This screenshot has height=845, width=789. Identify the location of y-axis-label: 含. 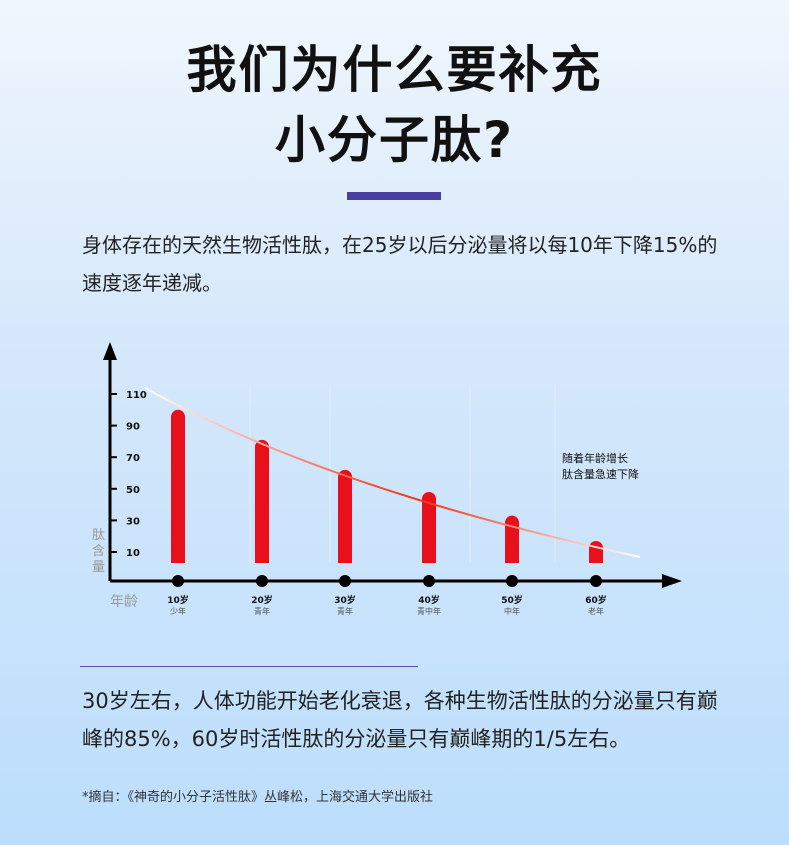
(98, 551).